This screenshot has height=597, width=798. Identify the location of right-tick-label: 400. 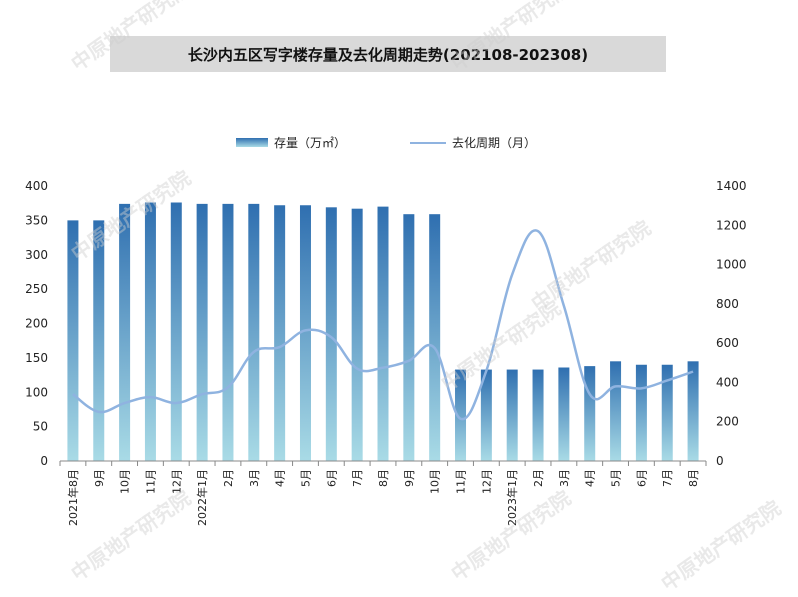
(727, 382).